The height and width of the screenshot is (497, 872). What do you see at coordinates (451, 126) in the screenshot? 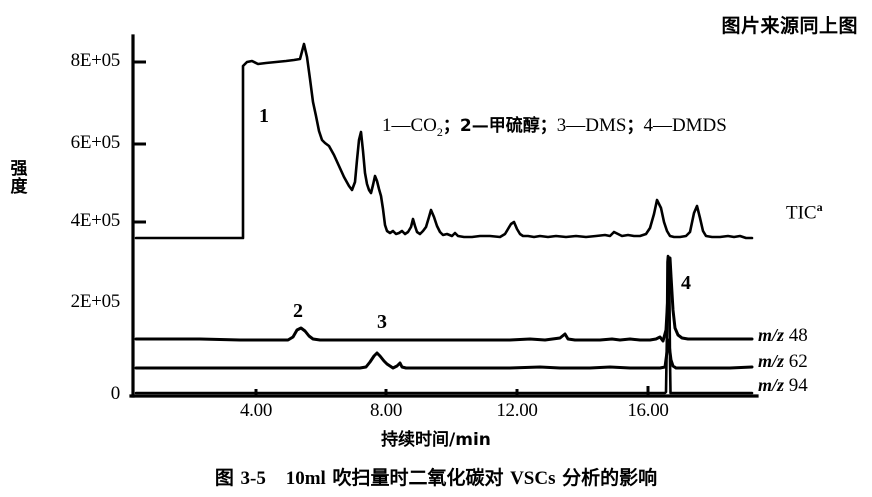
I see `legend-sep-1: ；` at bounding box center [451, 126].